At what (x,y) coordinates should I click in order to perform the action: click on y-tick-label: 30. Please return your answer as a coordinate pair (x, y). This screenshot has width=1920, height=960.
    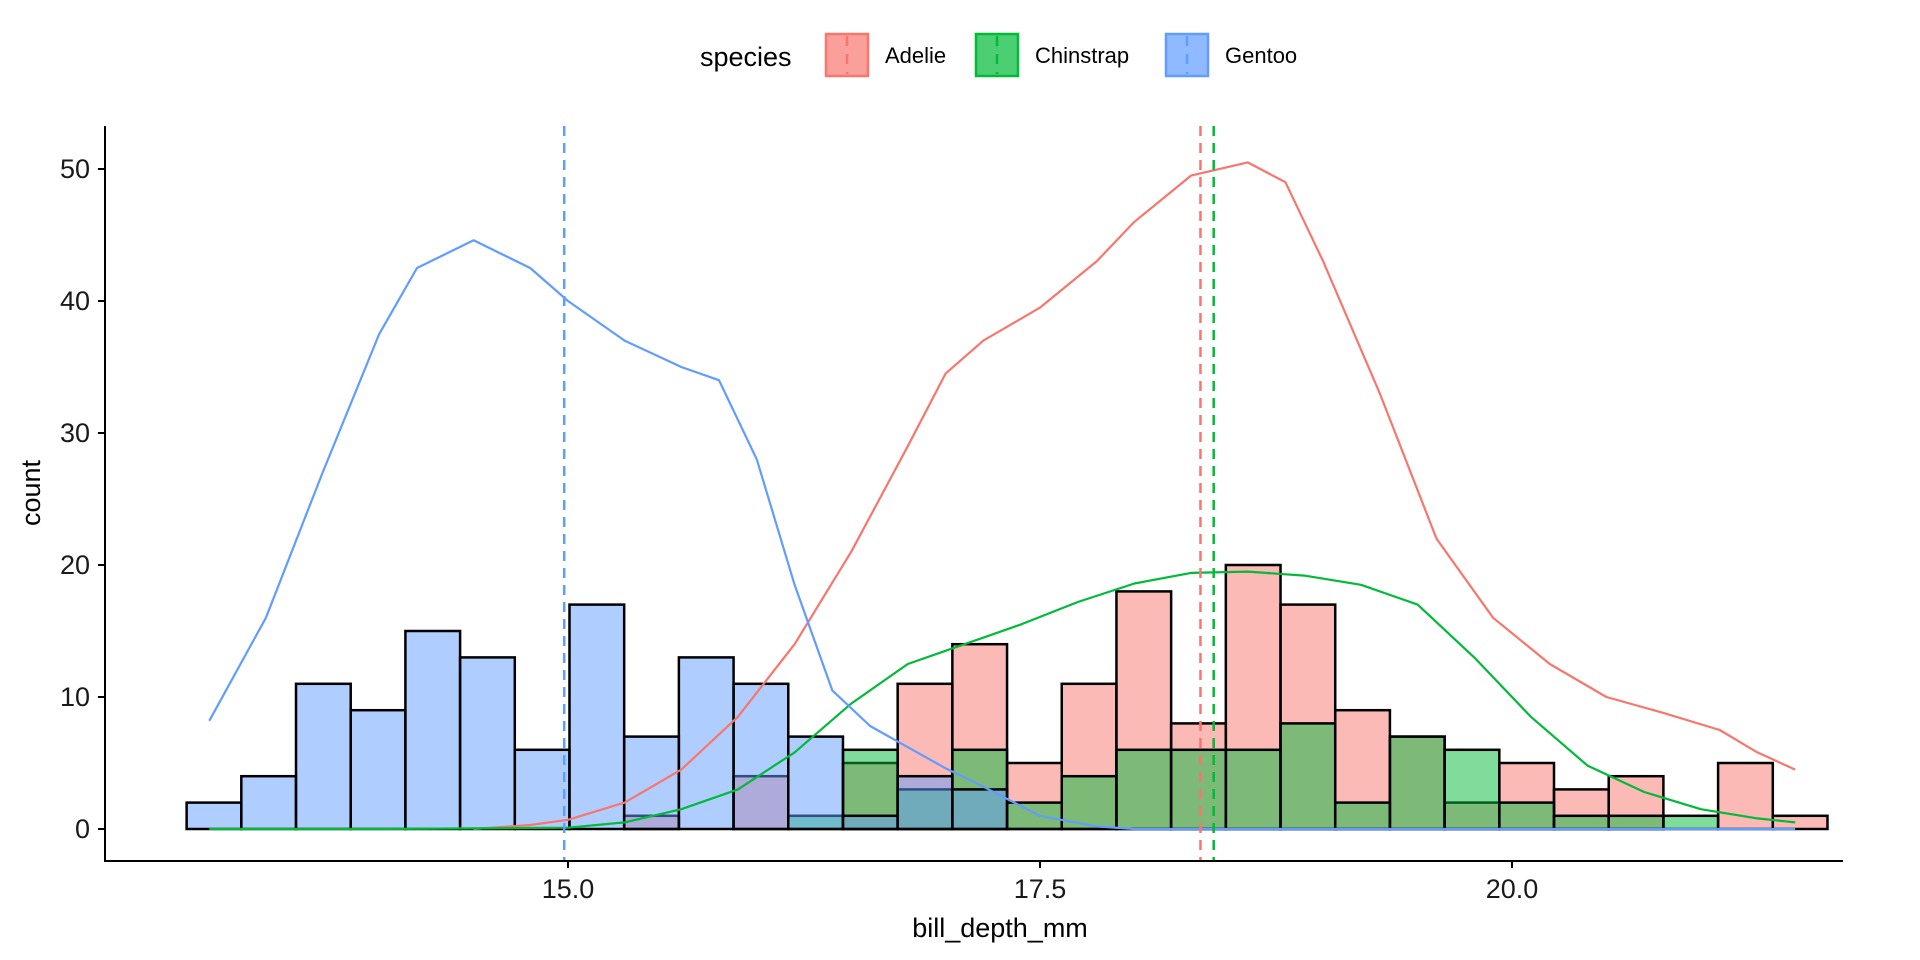
    Looking at the image, I should click on (75, 433).